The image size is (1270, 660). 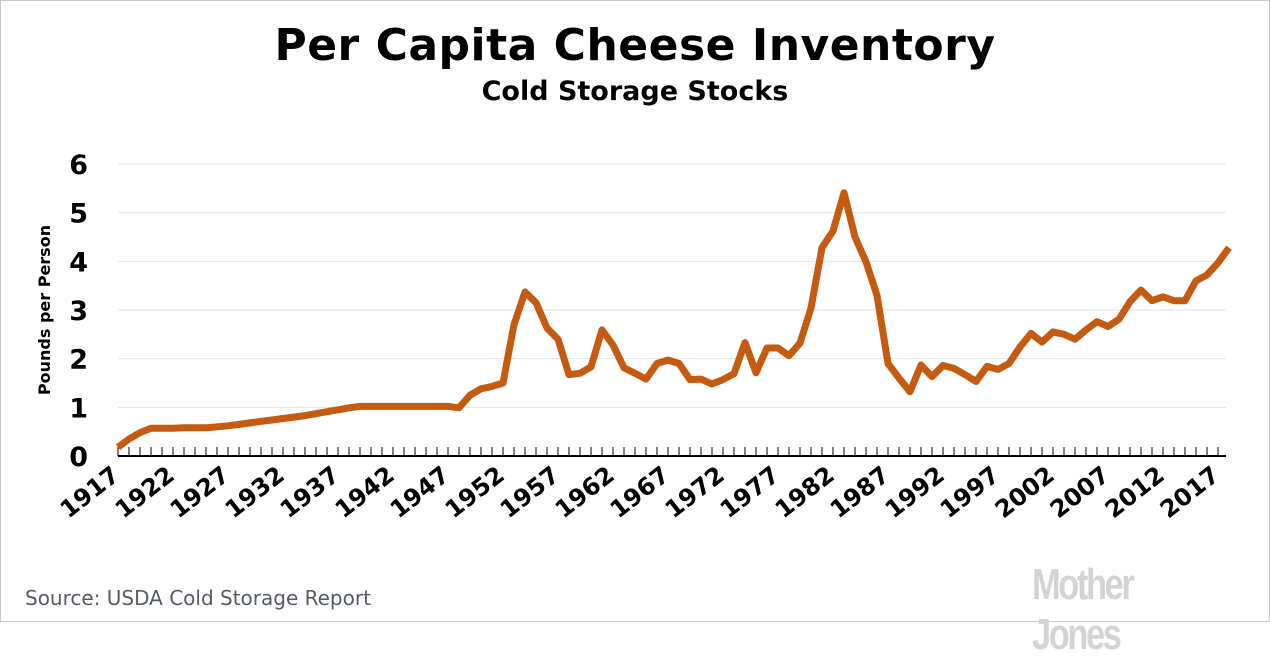 I want to click on x-tick-label: 1937, so click(x=310, y=492).